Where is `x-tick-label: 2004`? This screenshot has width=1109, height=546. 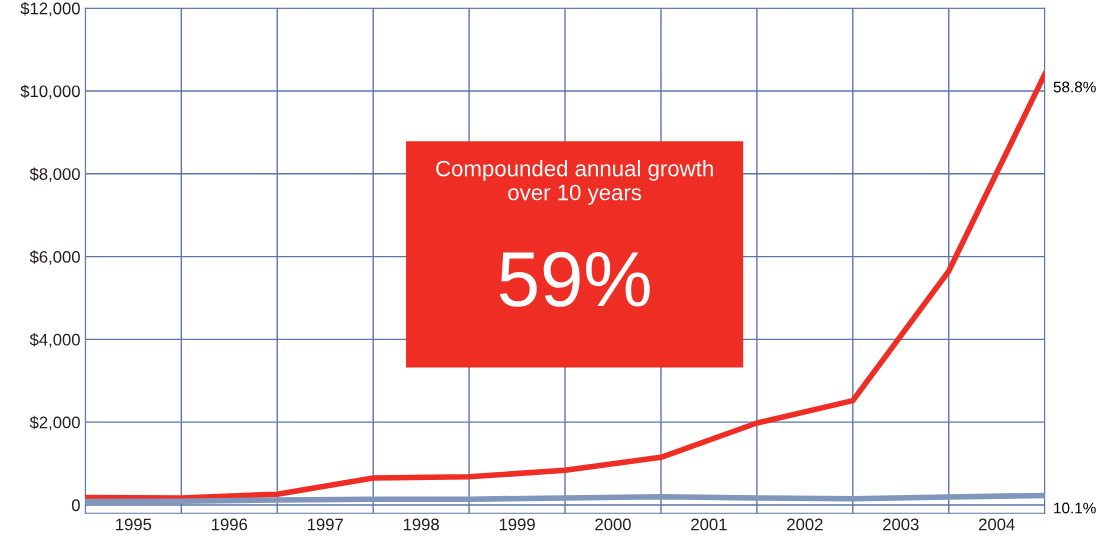 x-tick-label: 2004 is located at coordinates (997, 524).